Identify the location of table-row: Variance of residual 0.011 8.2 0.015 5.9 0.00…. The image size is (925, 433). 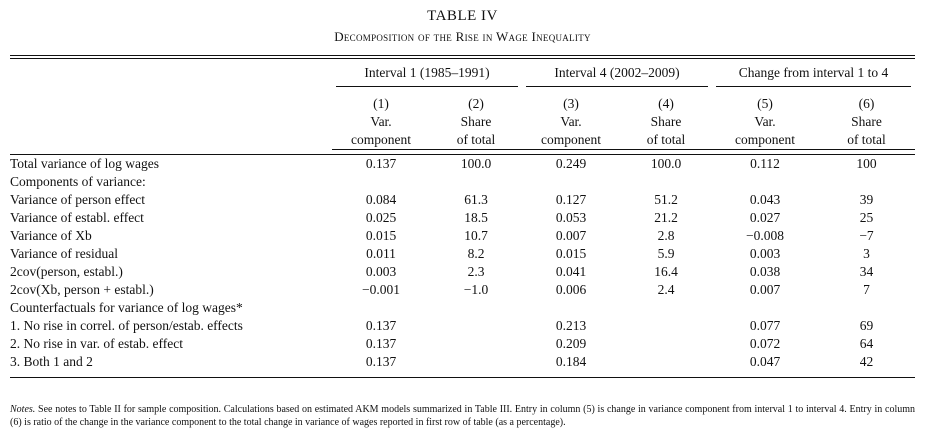
(462, 254).